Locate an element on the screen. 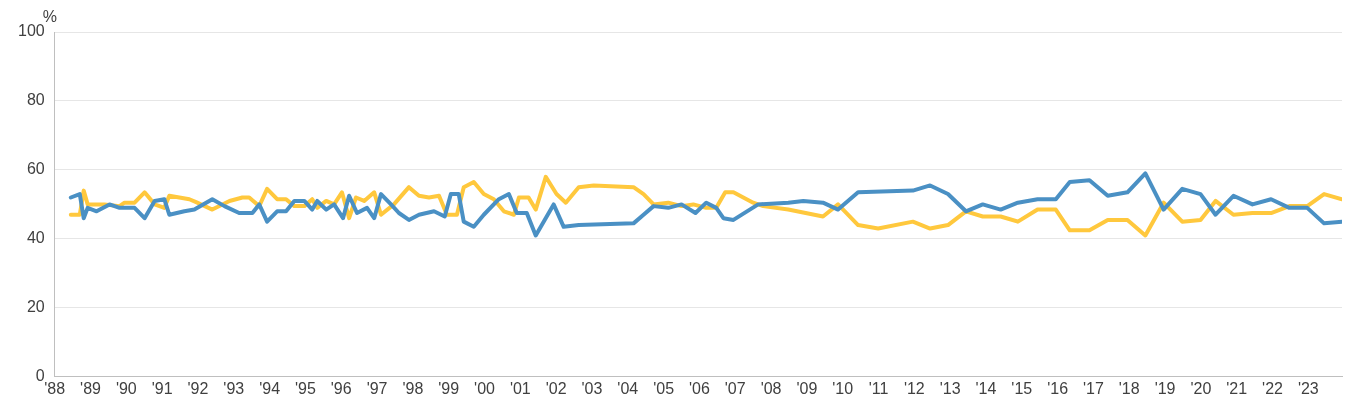  x-tick-label: '05 is located at coordinates (664, 388).